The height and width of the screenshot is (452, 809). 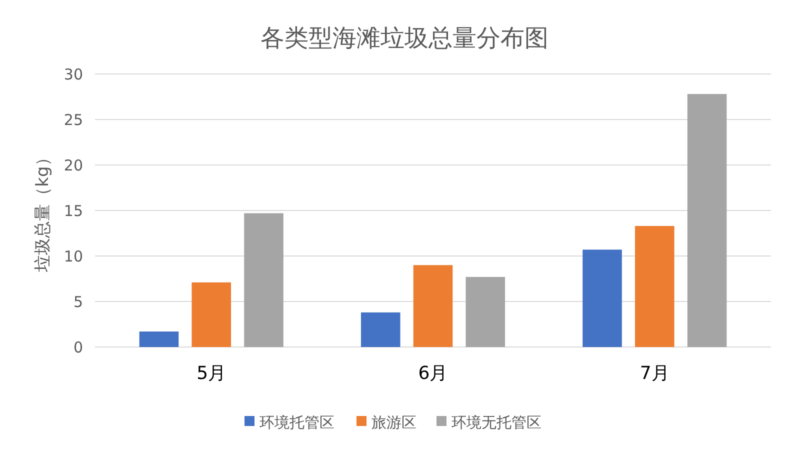 I want to click on y-axis-title: 垃圾总量（kg）, so click(x=43, y=211).